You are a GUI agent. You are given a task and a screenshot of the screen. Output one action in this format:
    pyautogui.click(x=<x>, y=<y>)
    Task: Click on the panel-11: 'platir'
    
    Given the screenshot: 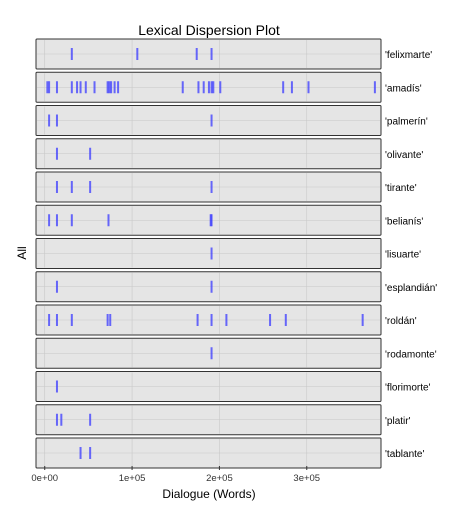 What is the action you would take?
    pyautogui.click(x=223, y=420)
    